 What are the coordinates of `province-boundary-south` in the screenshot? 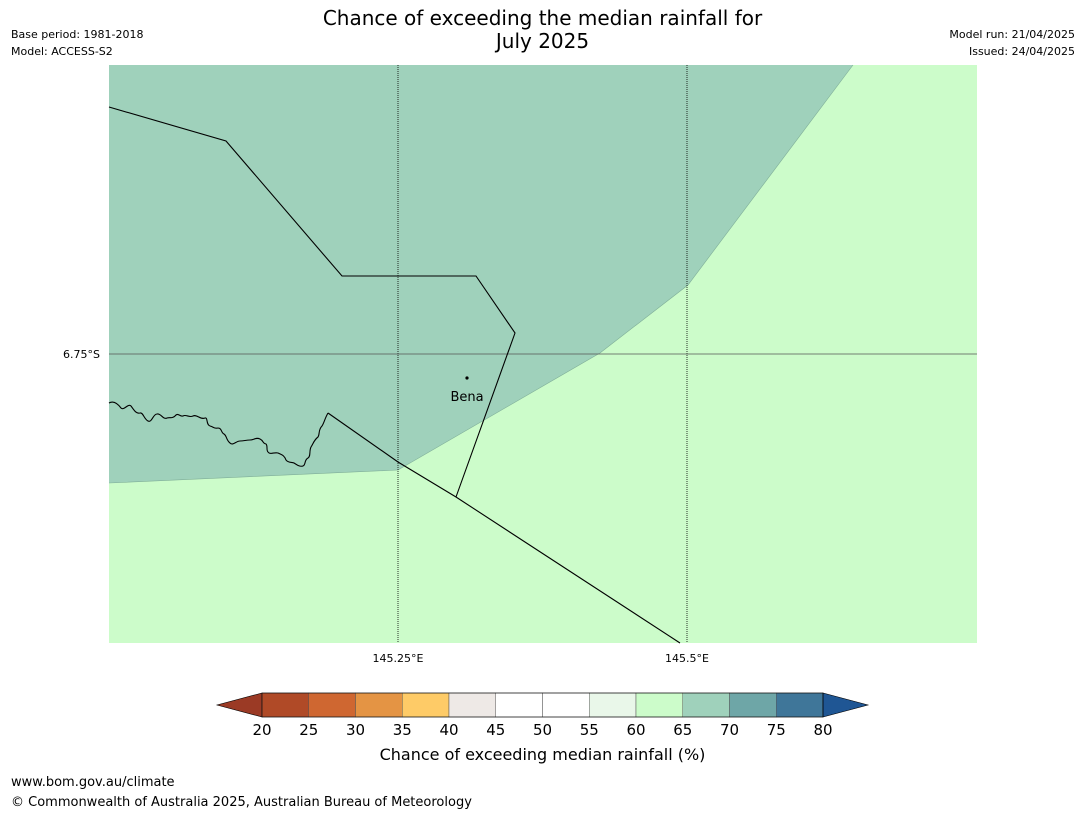 It's located at (504, 528).